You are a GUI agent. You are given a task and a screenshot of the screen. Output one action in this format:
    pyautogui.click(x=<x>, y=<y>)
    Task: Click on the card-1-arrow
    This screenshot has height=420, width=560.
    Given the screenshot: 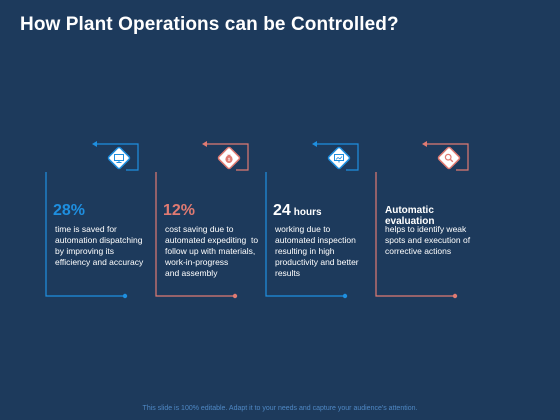 What is the action you would take?
    pyautogui.click(x=94, y=144)
    